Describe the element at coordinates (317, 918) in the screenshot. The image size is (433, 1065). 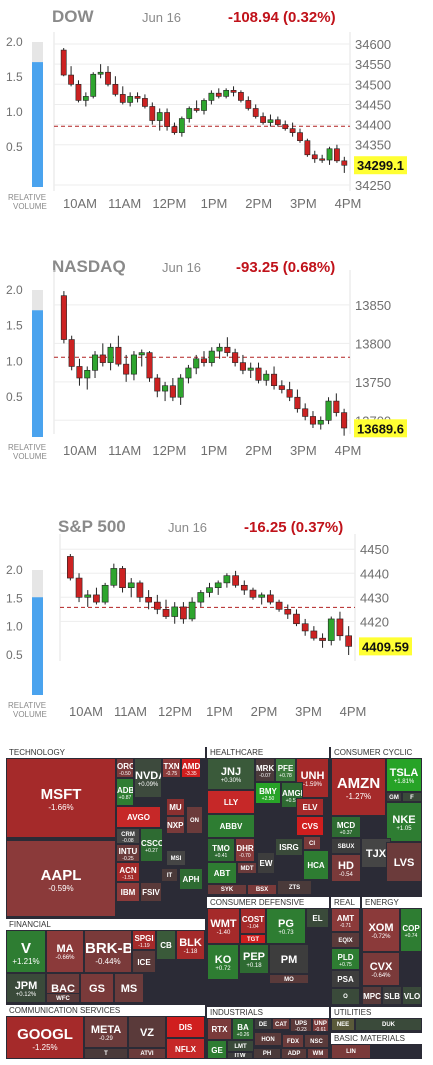
I see `heatmap-tile-el: EL` at that location.